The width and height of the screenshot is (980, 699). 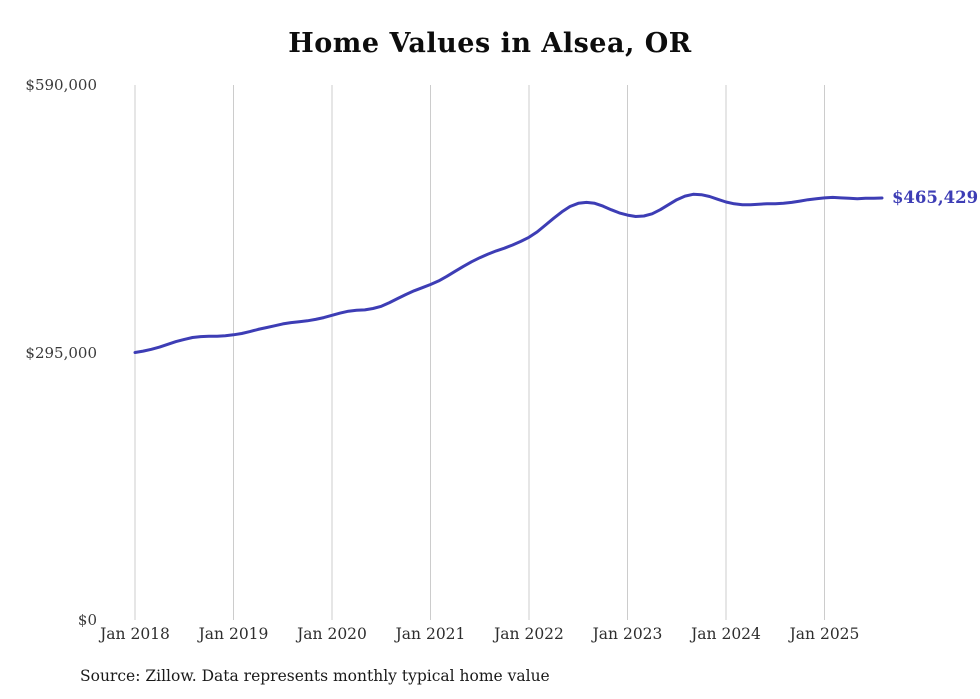 I want to click on x-tick-label: Jan 2019, so click(x=233, y=634).